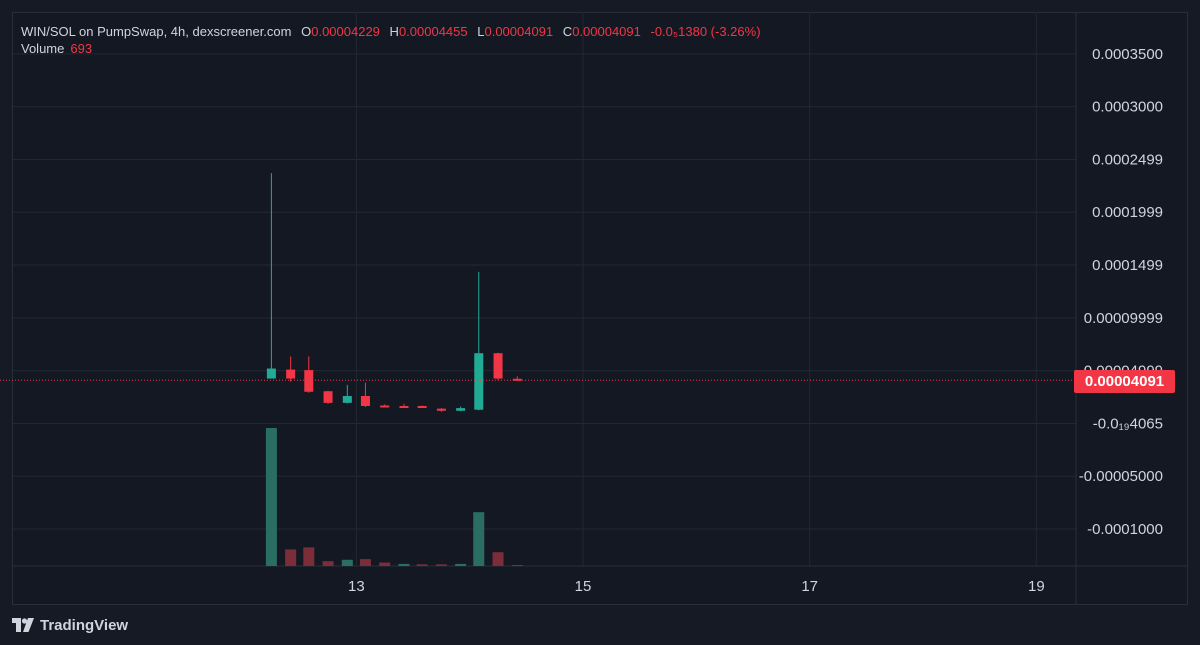 The image size is (1200, 645). What do you see at coordinates (1036, 586) in the screenshot?
I see `time-axis-label: 19` at bounding box center [1036, 586].